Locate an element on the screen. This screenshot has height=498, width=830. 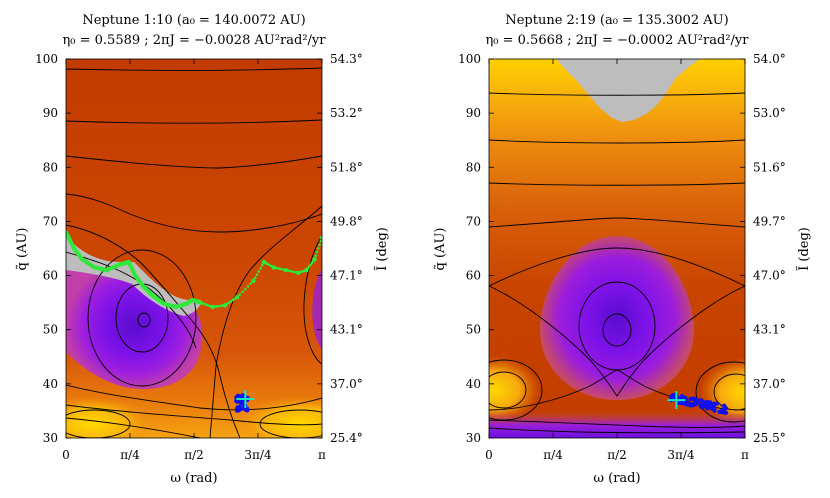
y-tick-label: 30 is located at coordinates (50, 438).